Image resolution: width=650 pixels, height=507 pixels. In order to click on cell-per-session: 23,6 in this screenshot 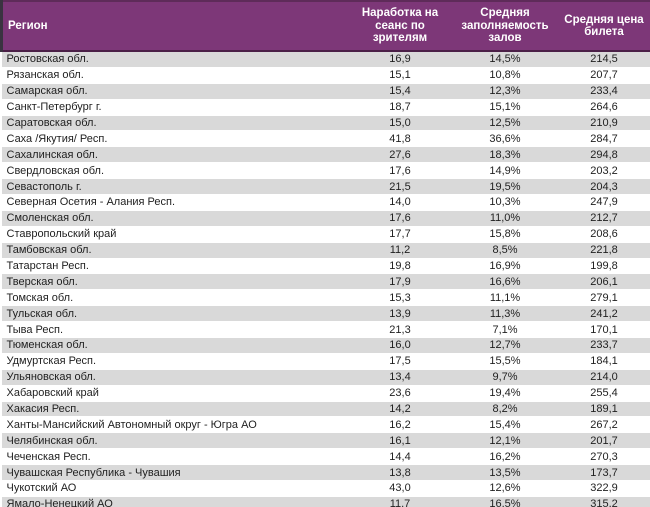, I will do `click(400, 393)`.